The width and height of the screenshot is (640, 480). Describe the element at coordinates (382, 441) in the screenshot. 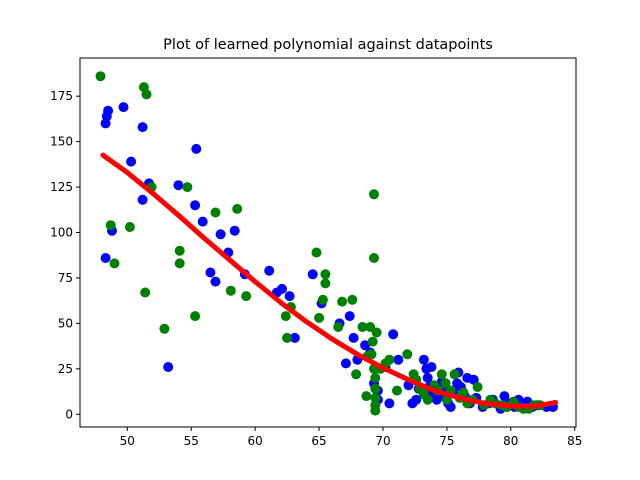

I see `x-tick-label: 70` at that location.